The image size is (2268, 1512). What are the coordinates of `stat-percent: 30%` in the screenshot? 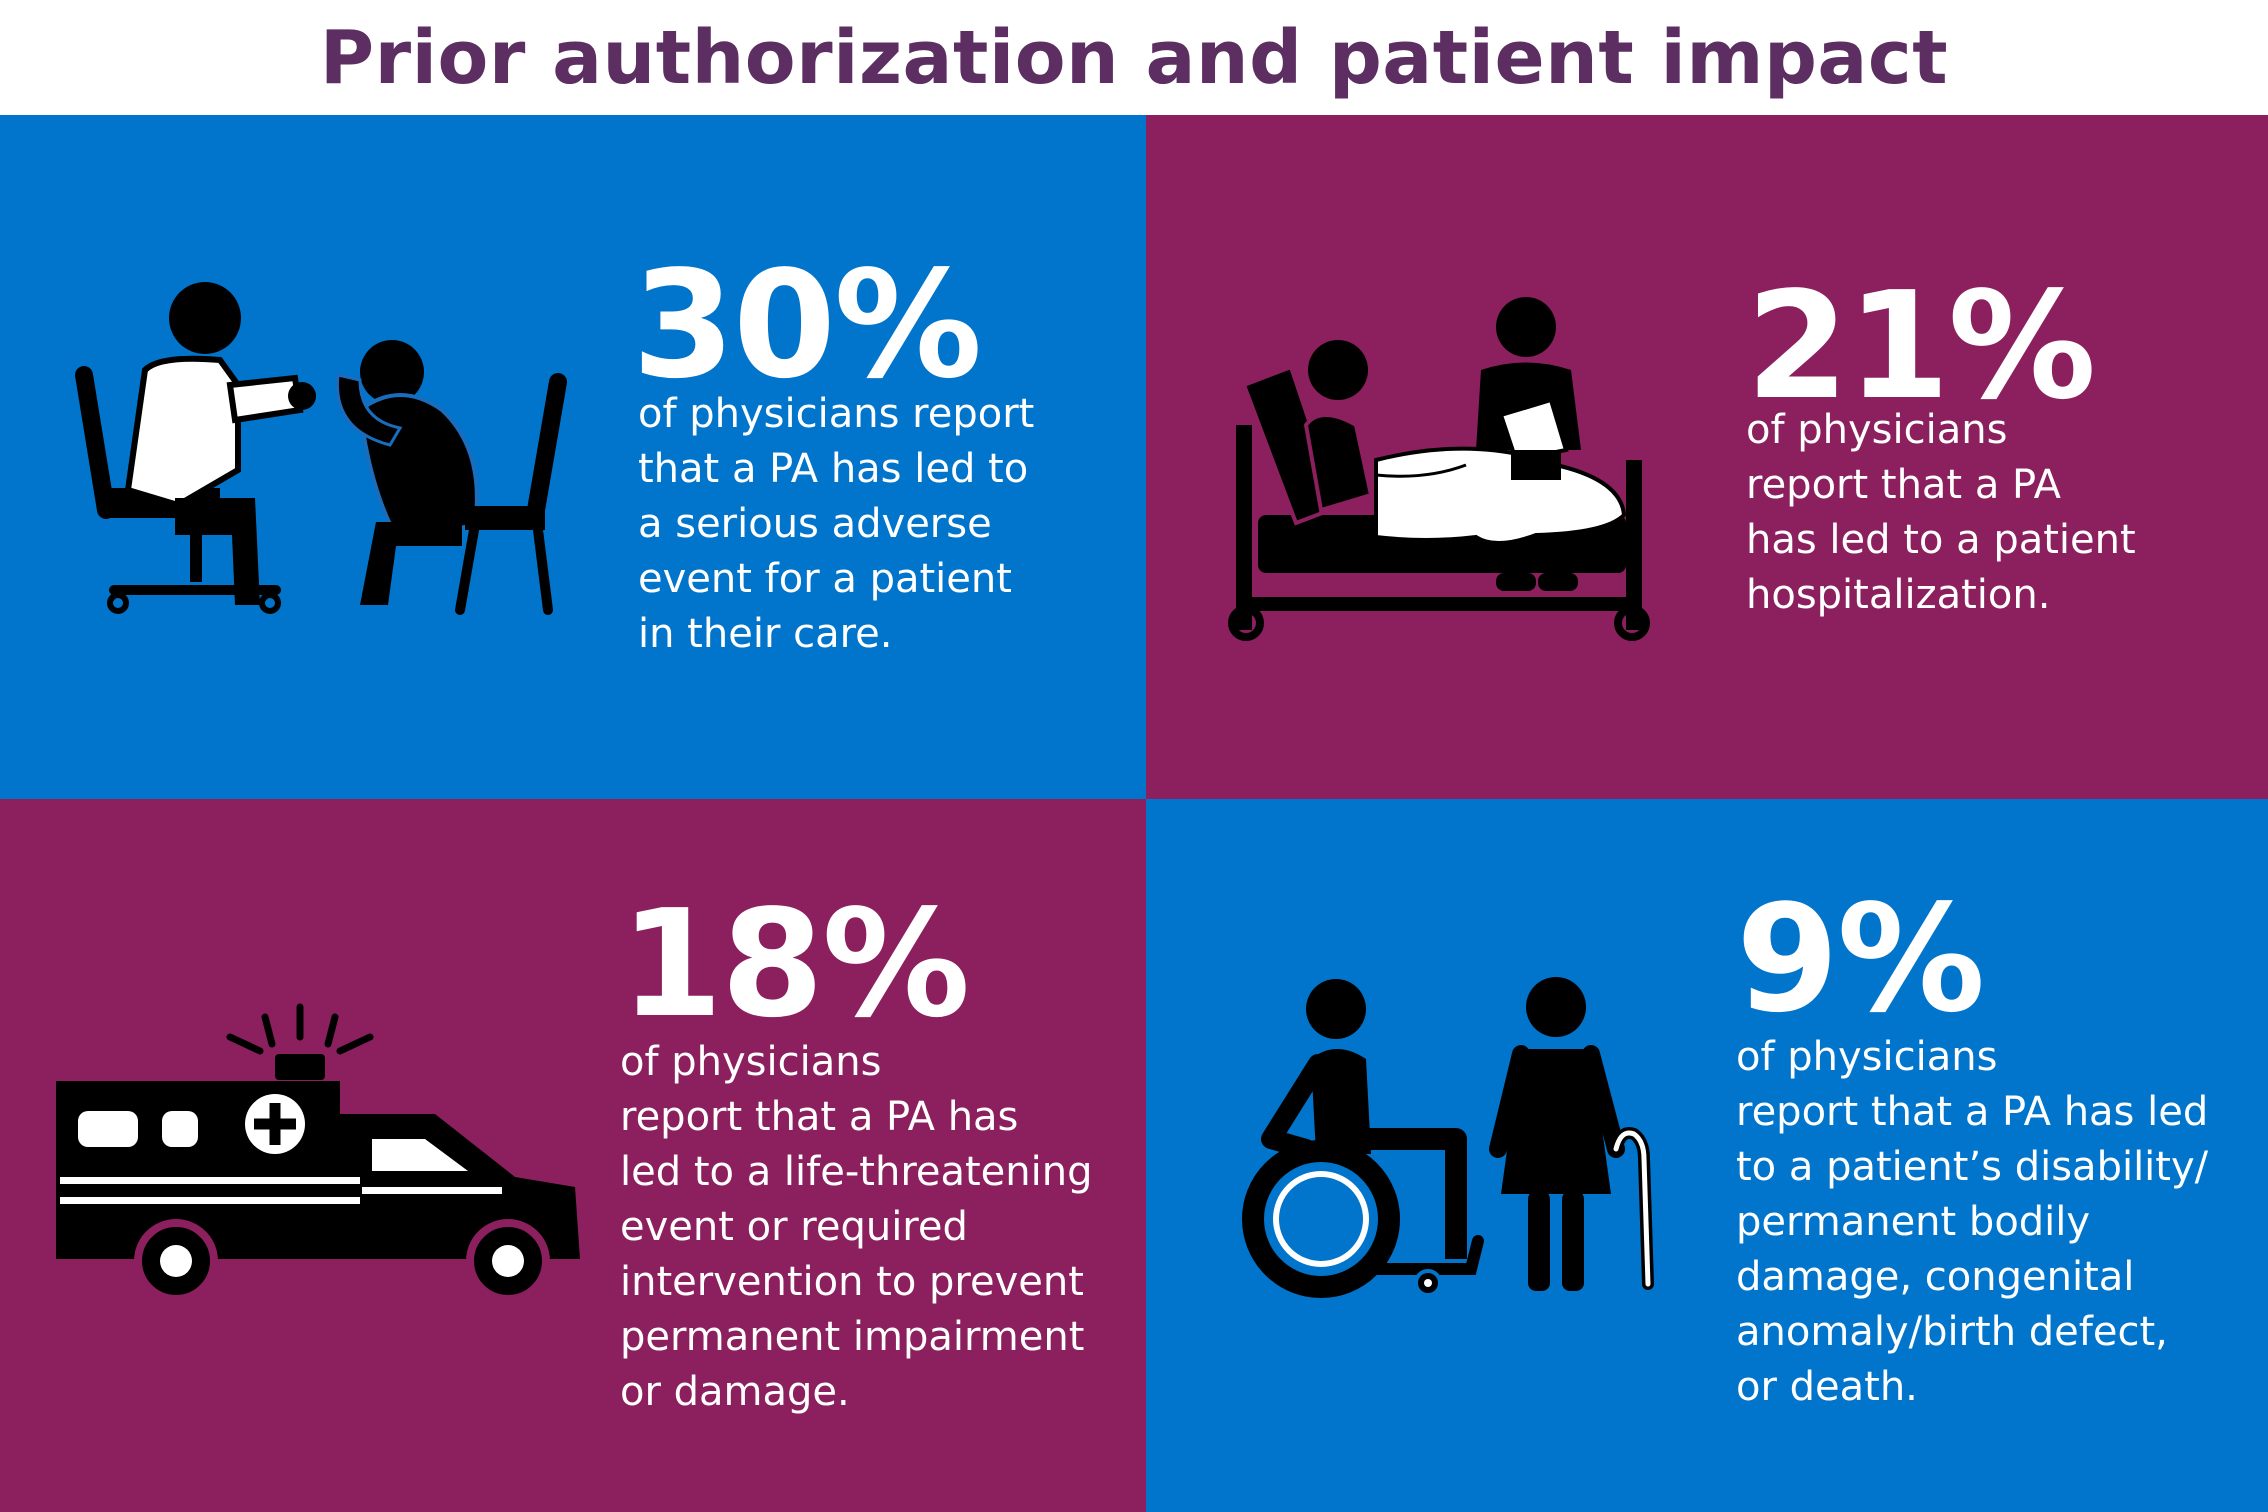 It's located at (807, 325).